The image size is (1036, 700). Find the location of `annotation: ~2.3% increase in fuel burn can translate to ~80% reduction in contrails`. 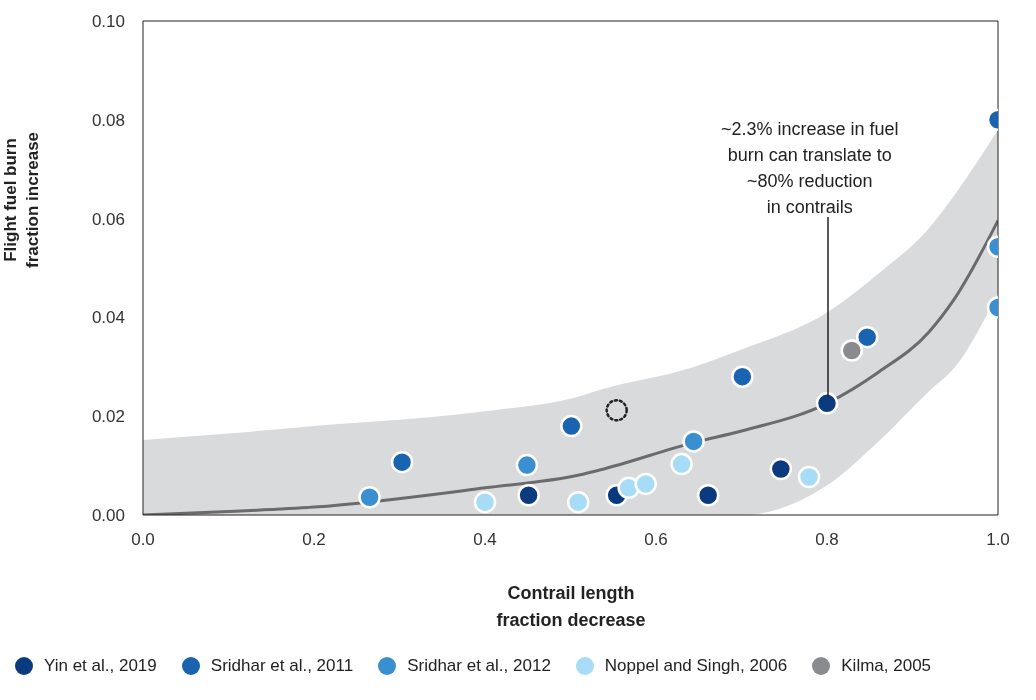

annotation: ~2.3% increase in fuel burn can translate to ~80% reduction in contrails is located at coordinates (810, 169).